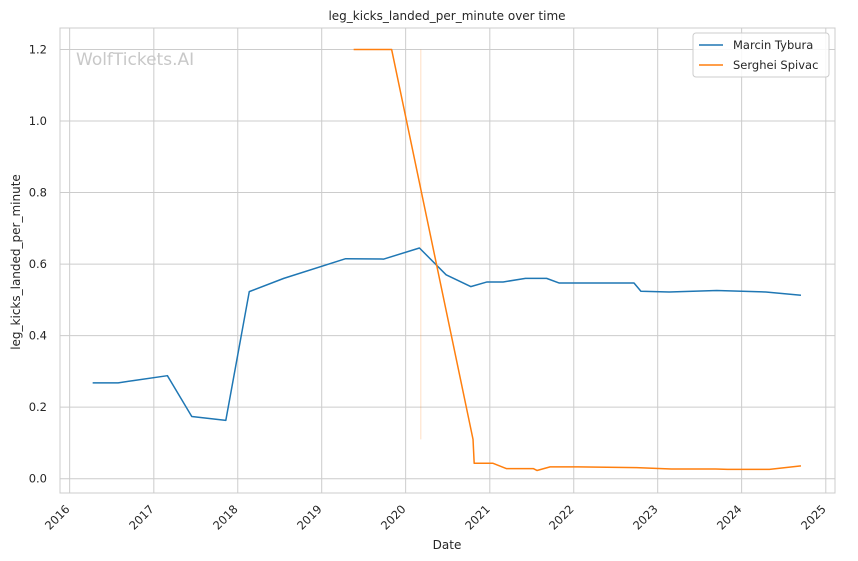  I want to click on x-tick-label: 2019, so click(309, 517).